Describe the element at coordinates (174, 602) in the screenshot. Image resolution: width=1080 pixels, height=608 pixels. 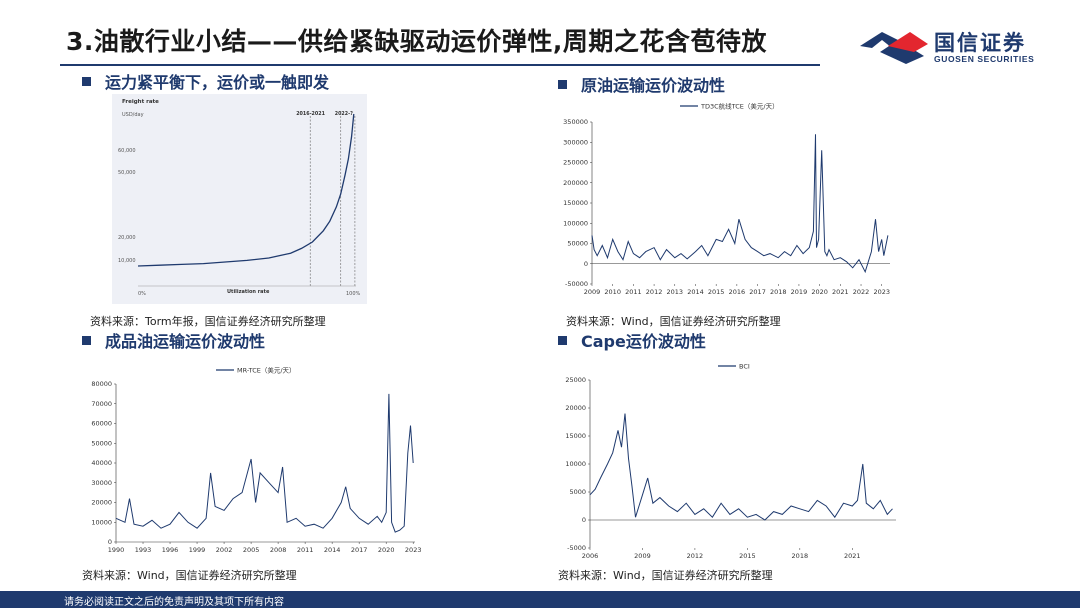
I see `footer-disclaimer: 请务必阅读正文之后的免责声明及其项下所有内容` at that location.